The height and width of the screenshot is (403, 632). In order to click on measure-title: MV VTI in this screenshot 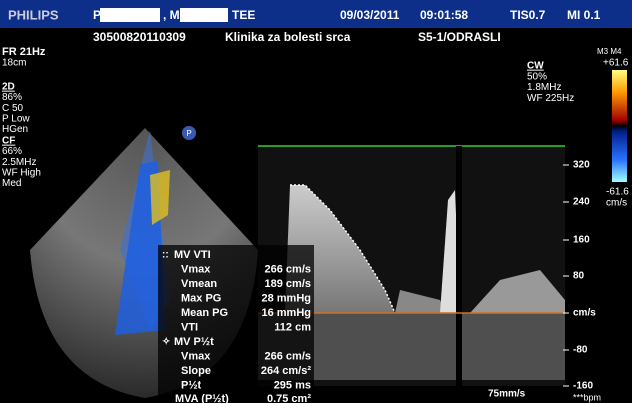, I will do `click(192, 255)`.